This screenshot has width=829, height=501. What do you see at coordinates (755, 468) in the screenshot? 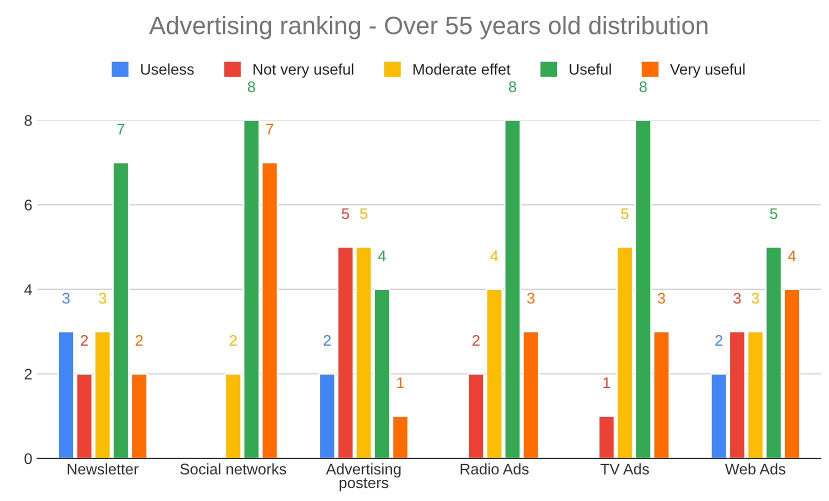
I see `x-tick-label: Web Ads` at bounding box center [755, 468].